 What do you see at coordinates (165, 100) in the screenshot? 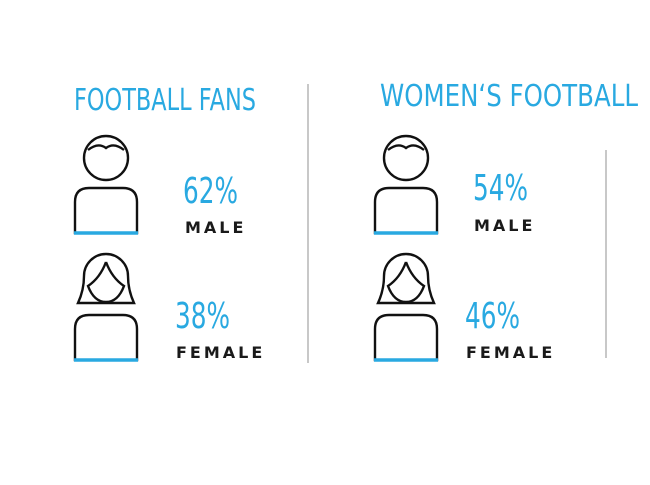
I see `panel-title: FOOTBALL FANS` at bounding box center [165, 100].